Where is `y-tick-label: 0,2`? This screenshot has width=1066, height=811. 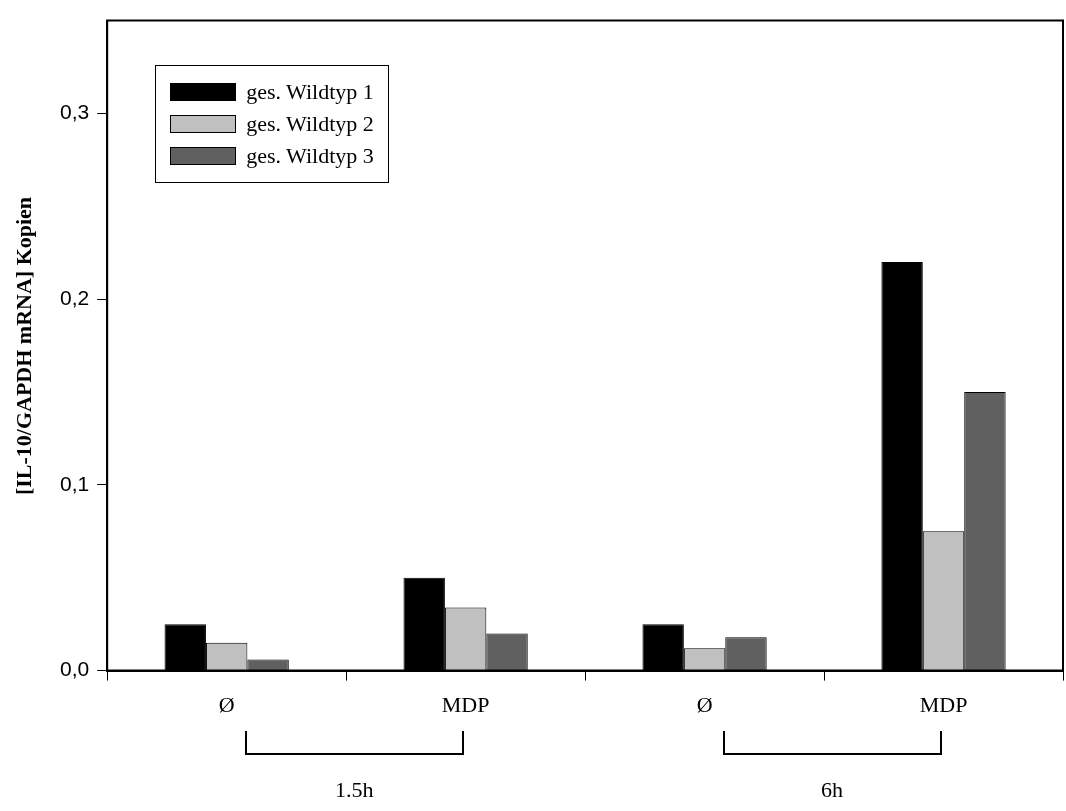
y-tick-label: 0,2 is located at coordinates (74, 297).